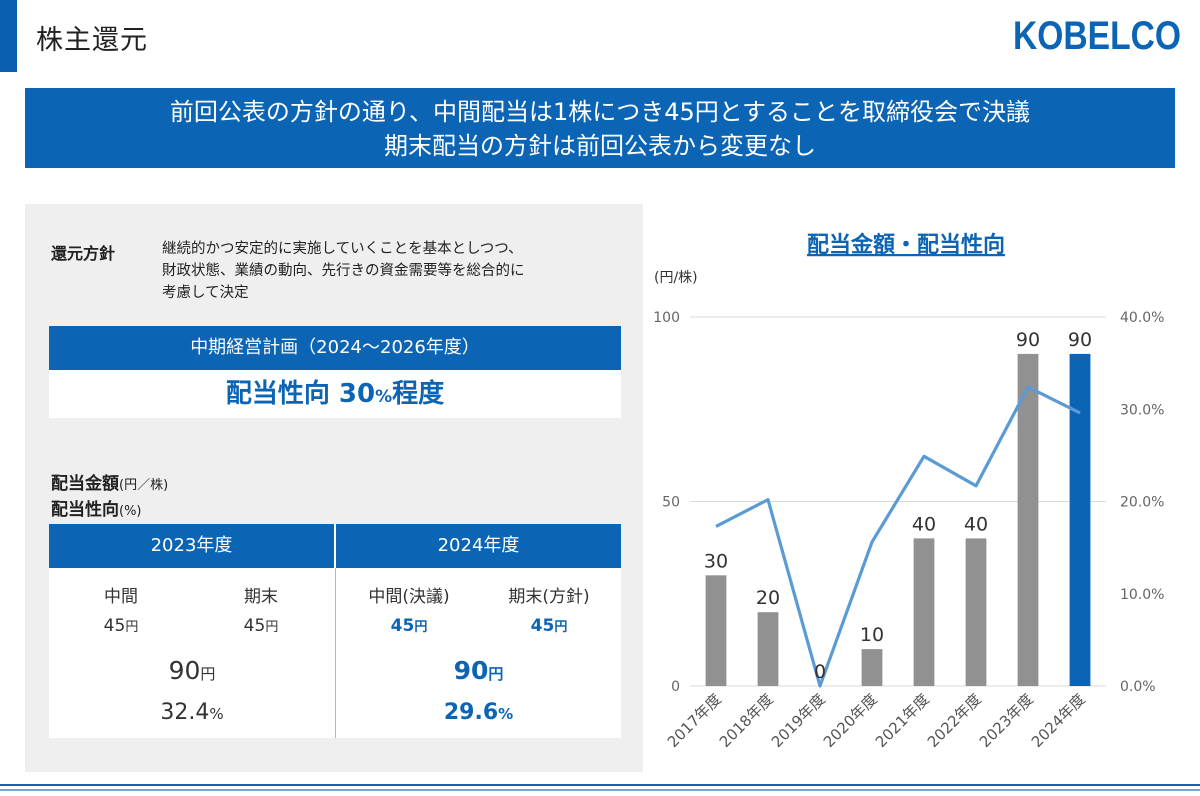  I want to click on table-divider, so click(335, 653).